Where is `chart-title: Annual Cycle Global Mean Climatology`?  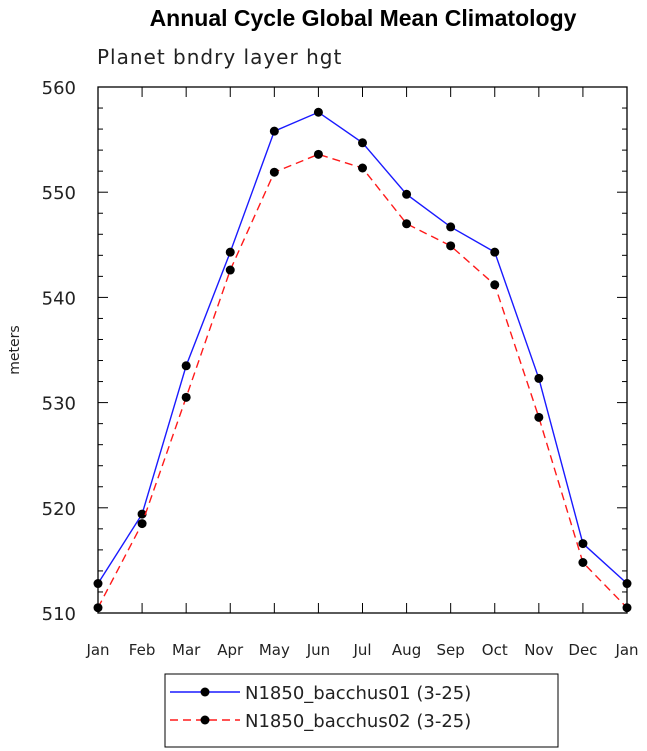
chart-title: Annual Cycle Global Mean Climatology is located at coordinates (363, 18).